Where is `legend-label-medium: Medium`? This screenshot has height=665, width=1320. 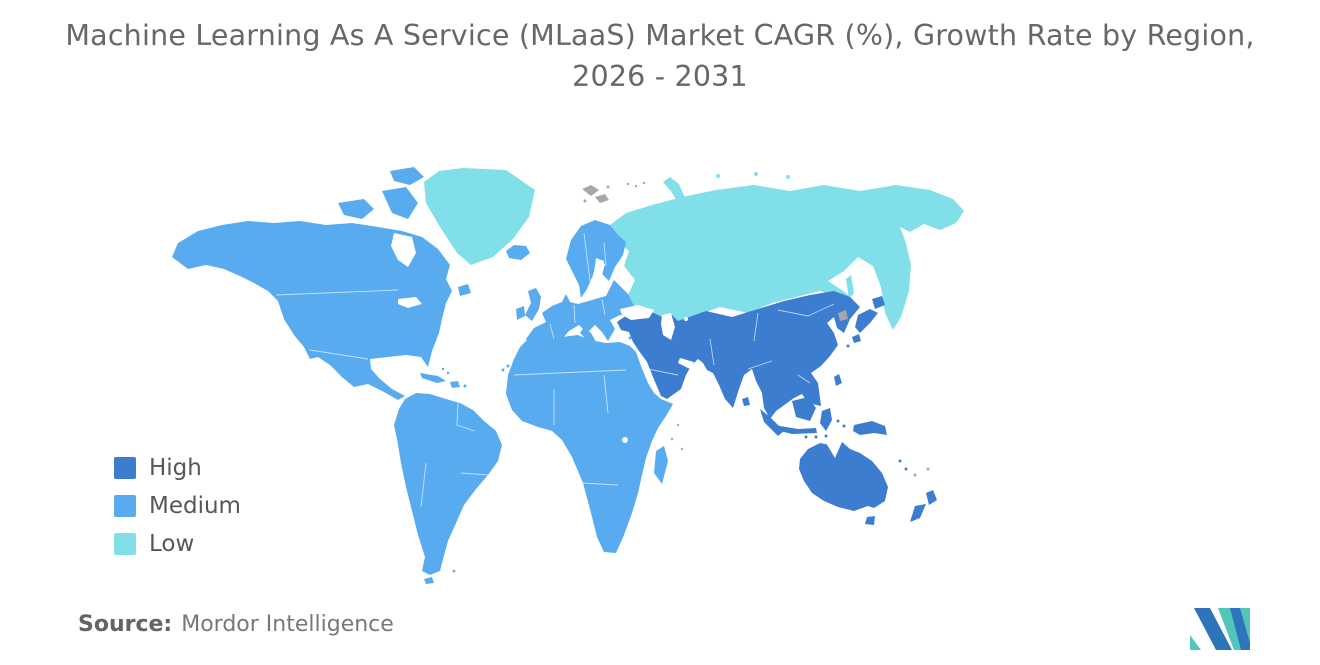 legend-label-medium: Medium is located at coordinates (195, 506).